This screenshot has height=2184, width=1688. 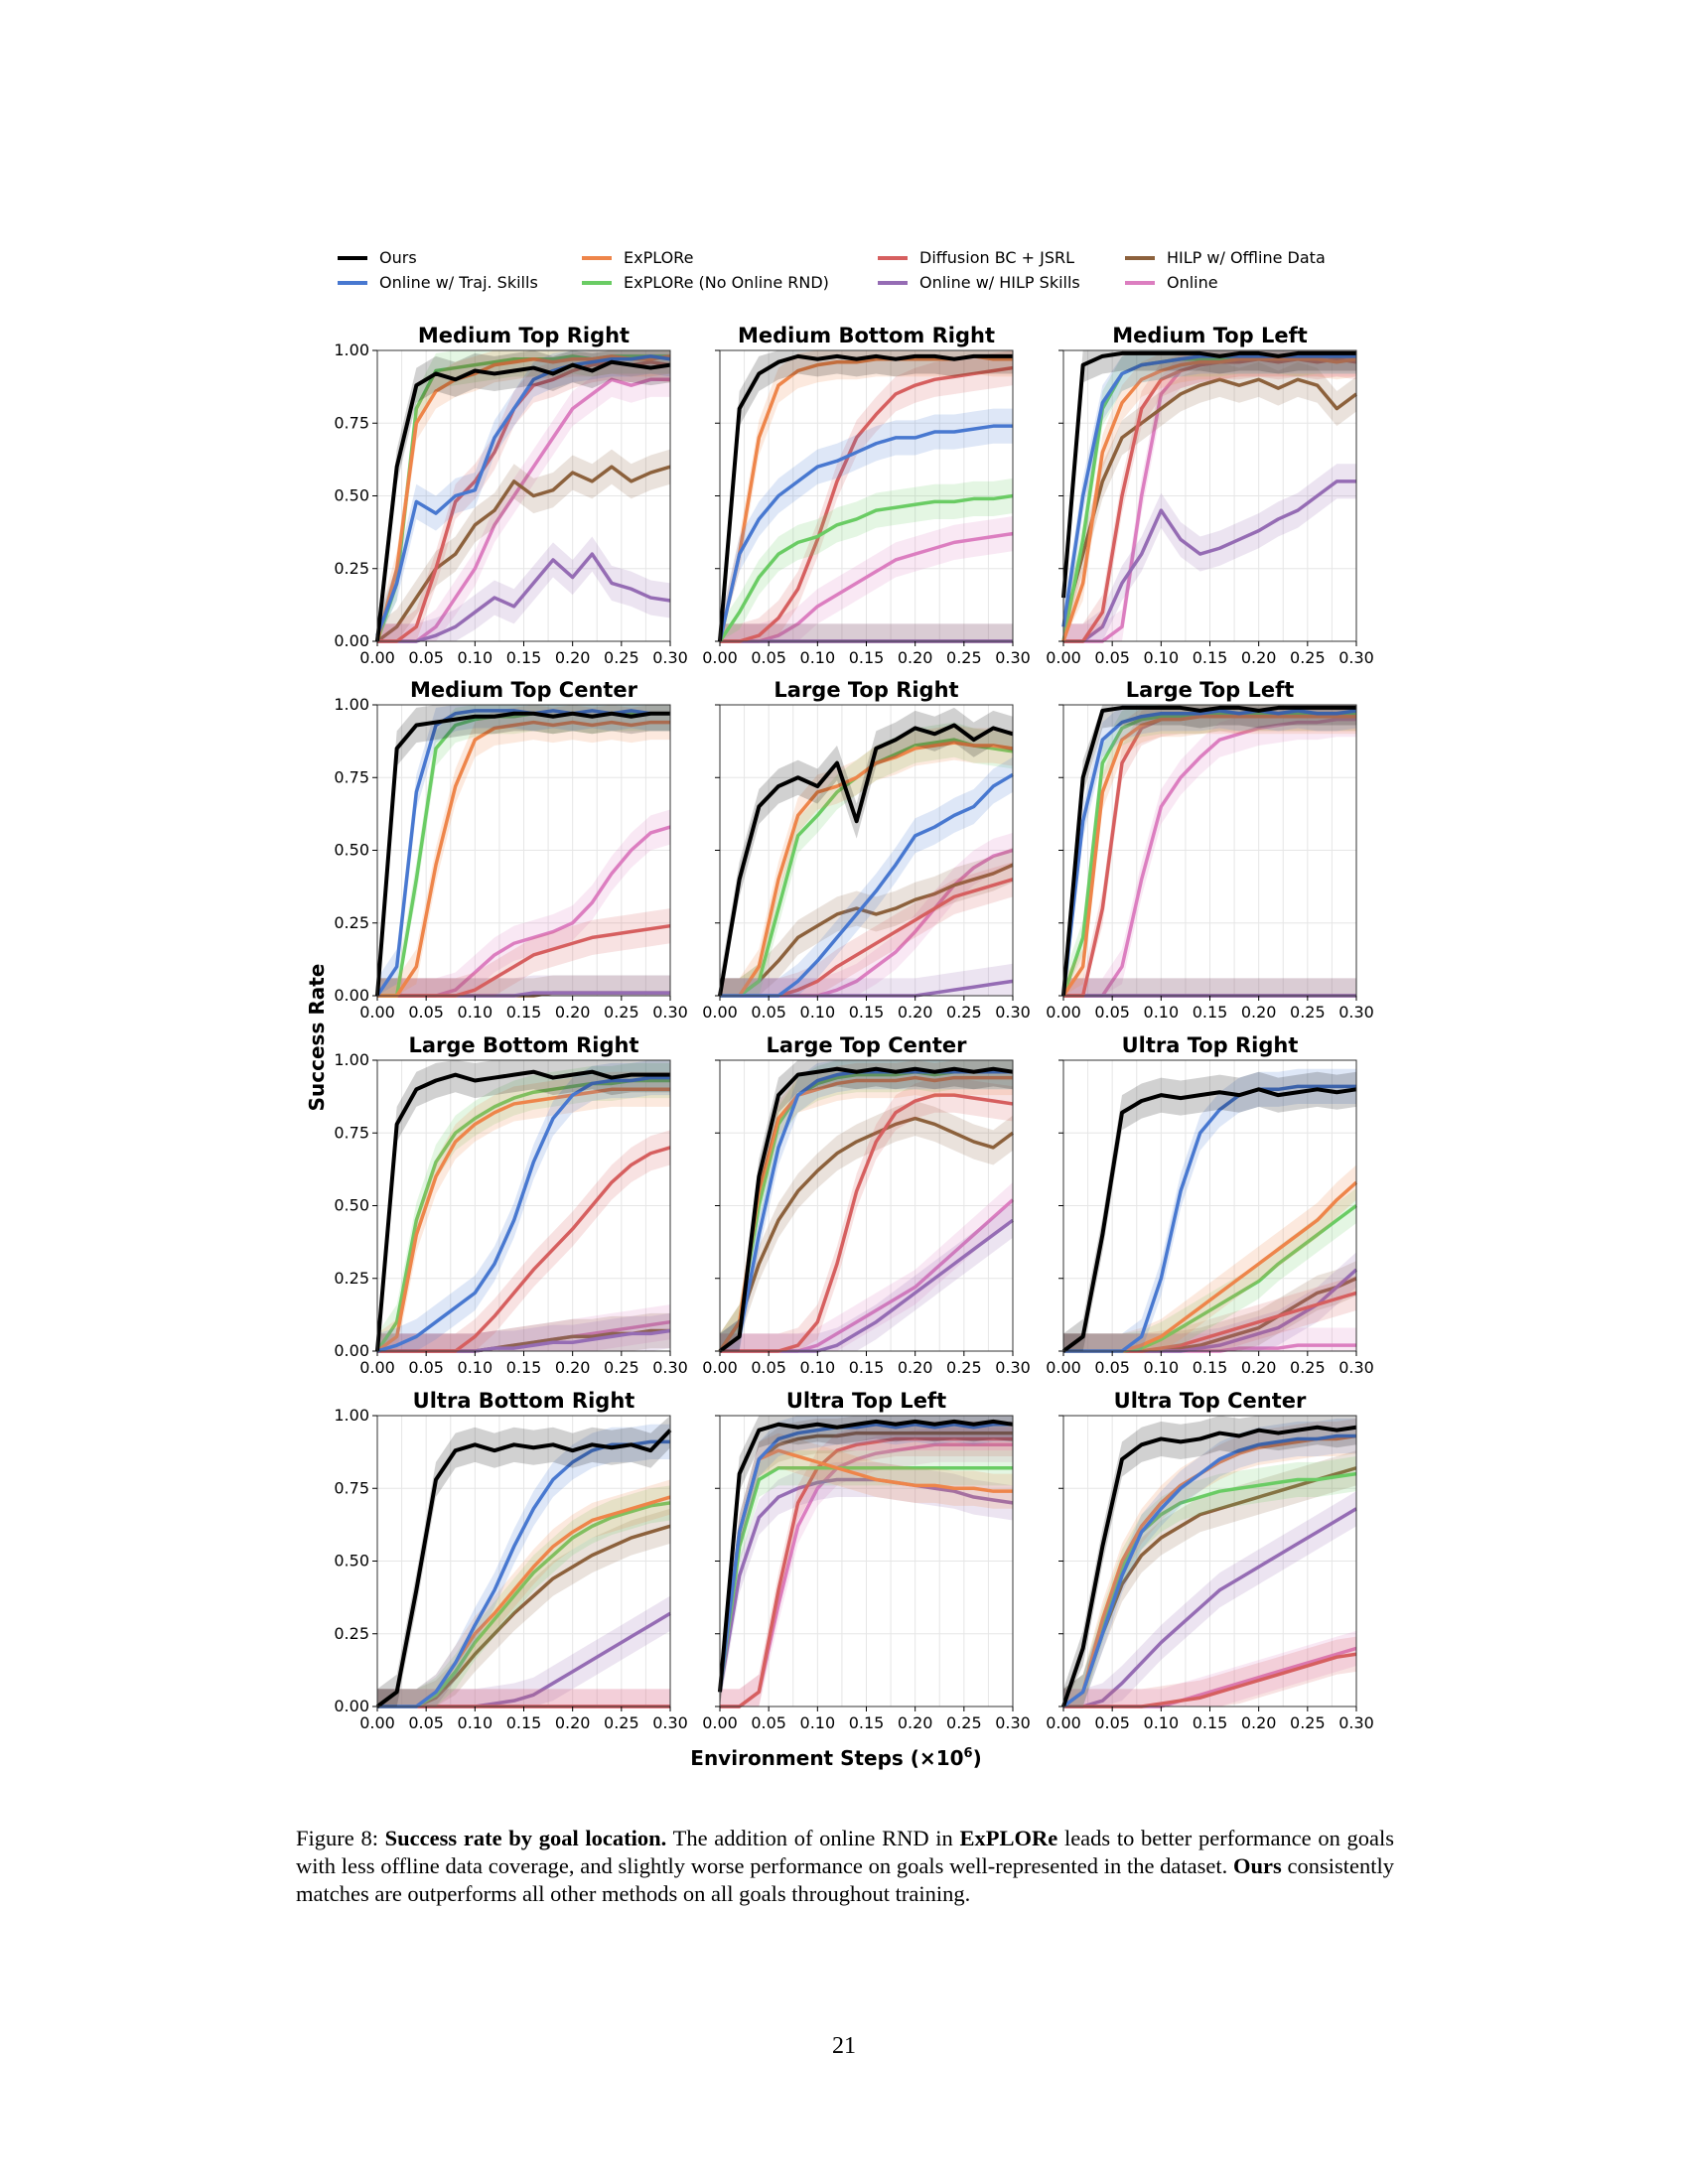 I want to click on caption-method: ExPLORe, so click(x=1008, y=1838).